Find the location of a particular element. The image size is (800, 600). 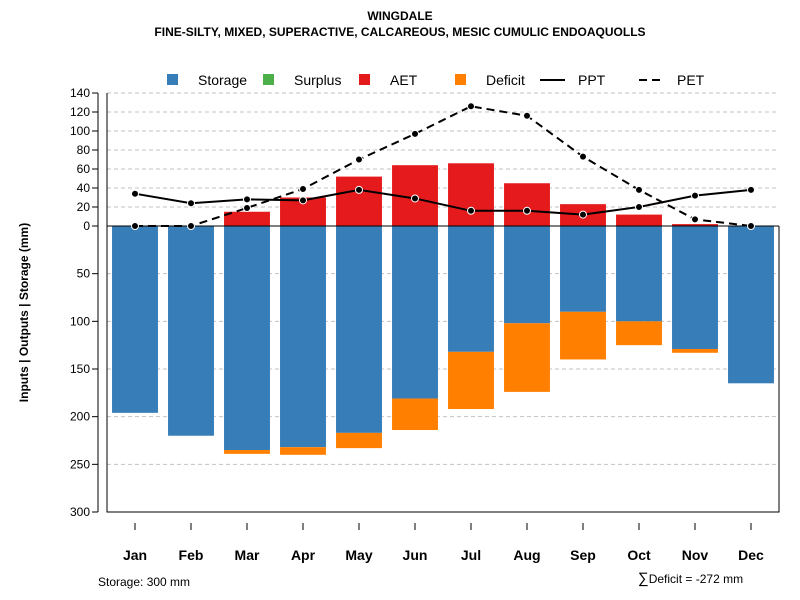

x-tick-label: Apr is located at coordinates (303, 555).